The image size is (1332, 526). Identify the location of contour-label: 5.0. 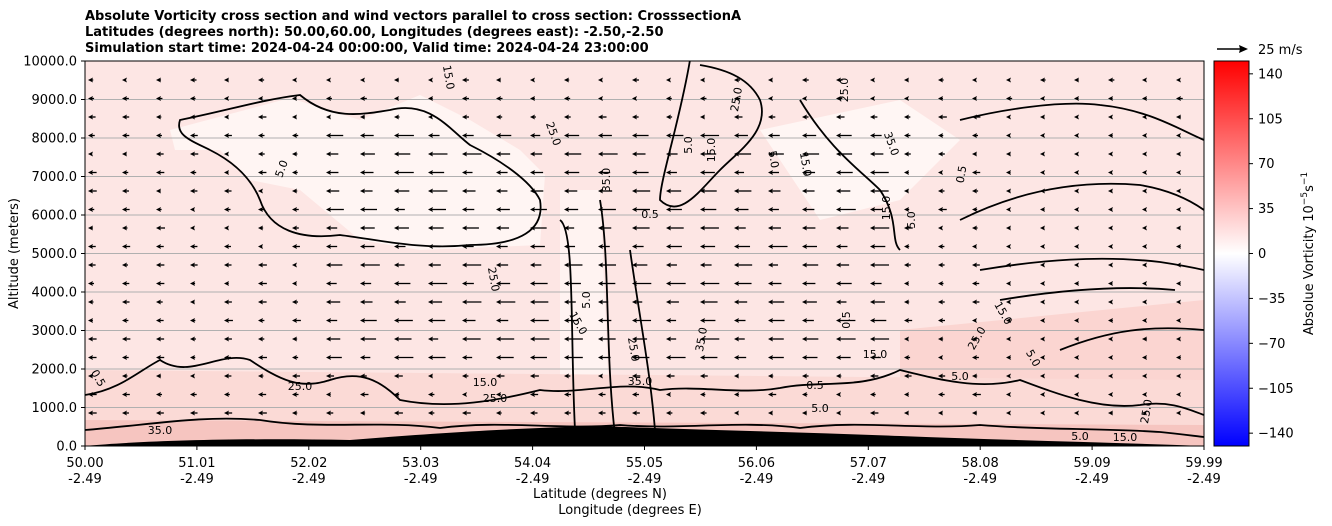
(282, 168).